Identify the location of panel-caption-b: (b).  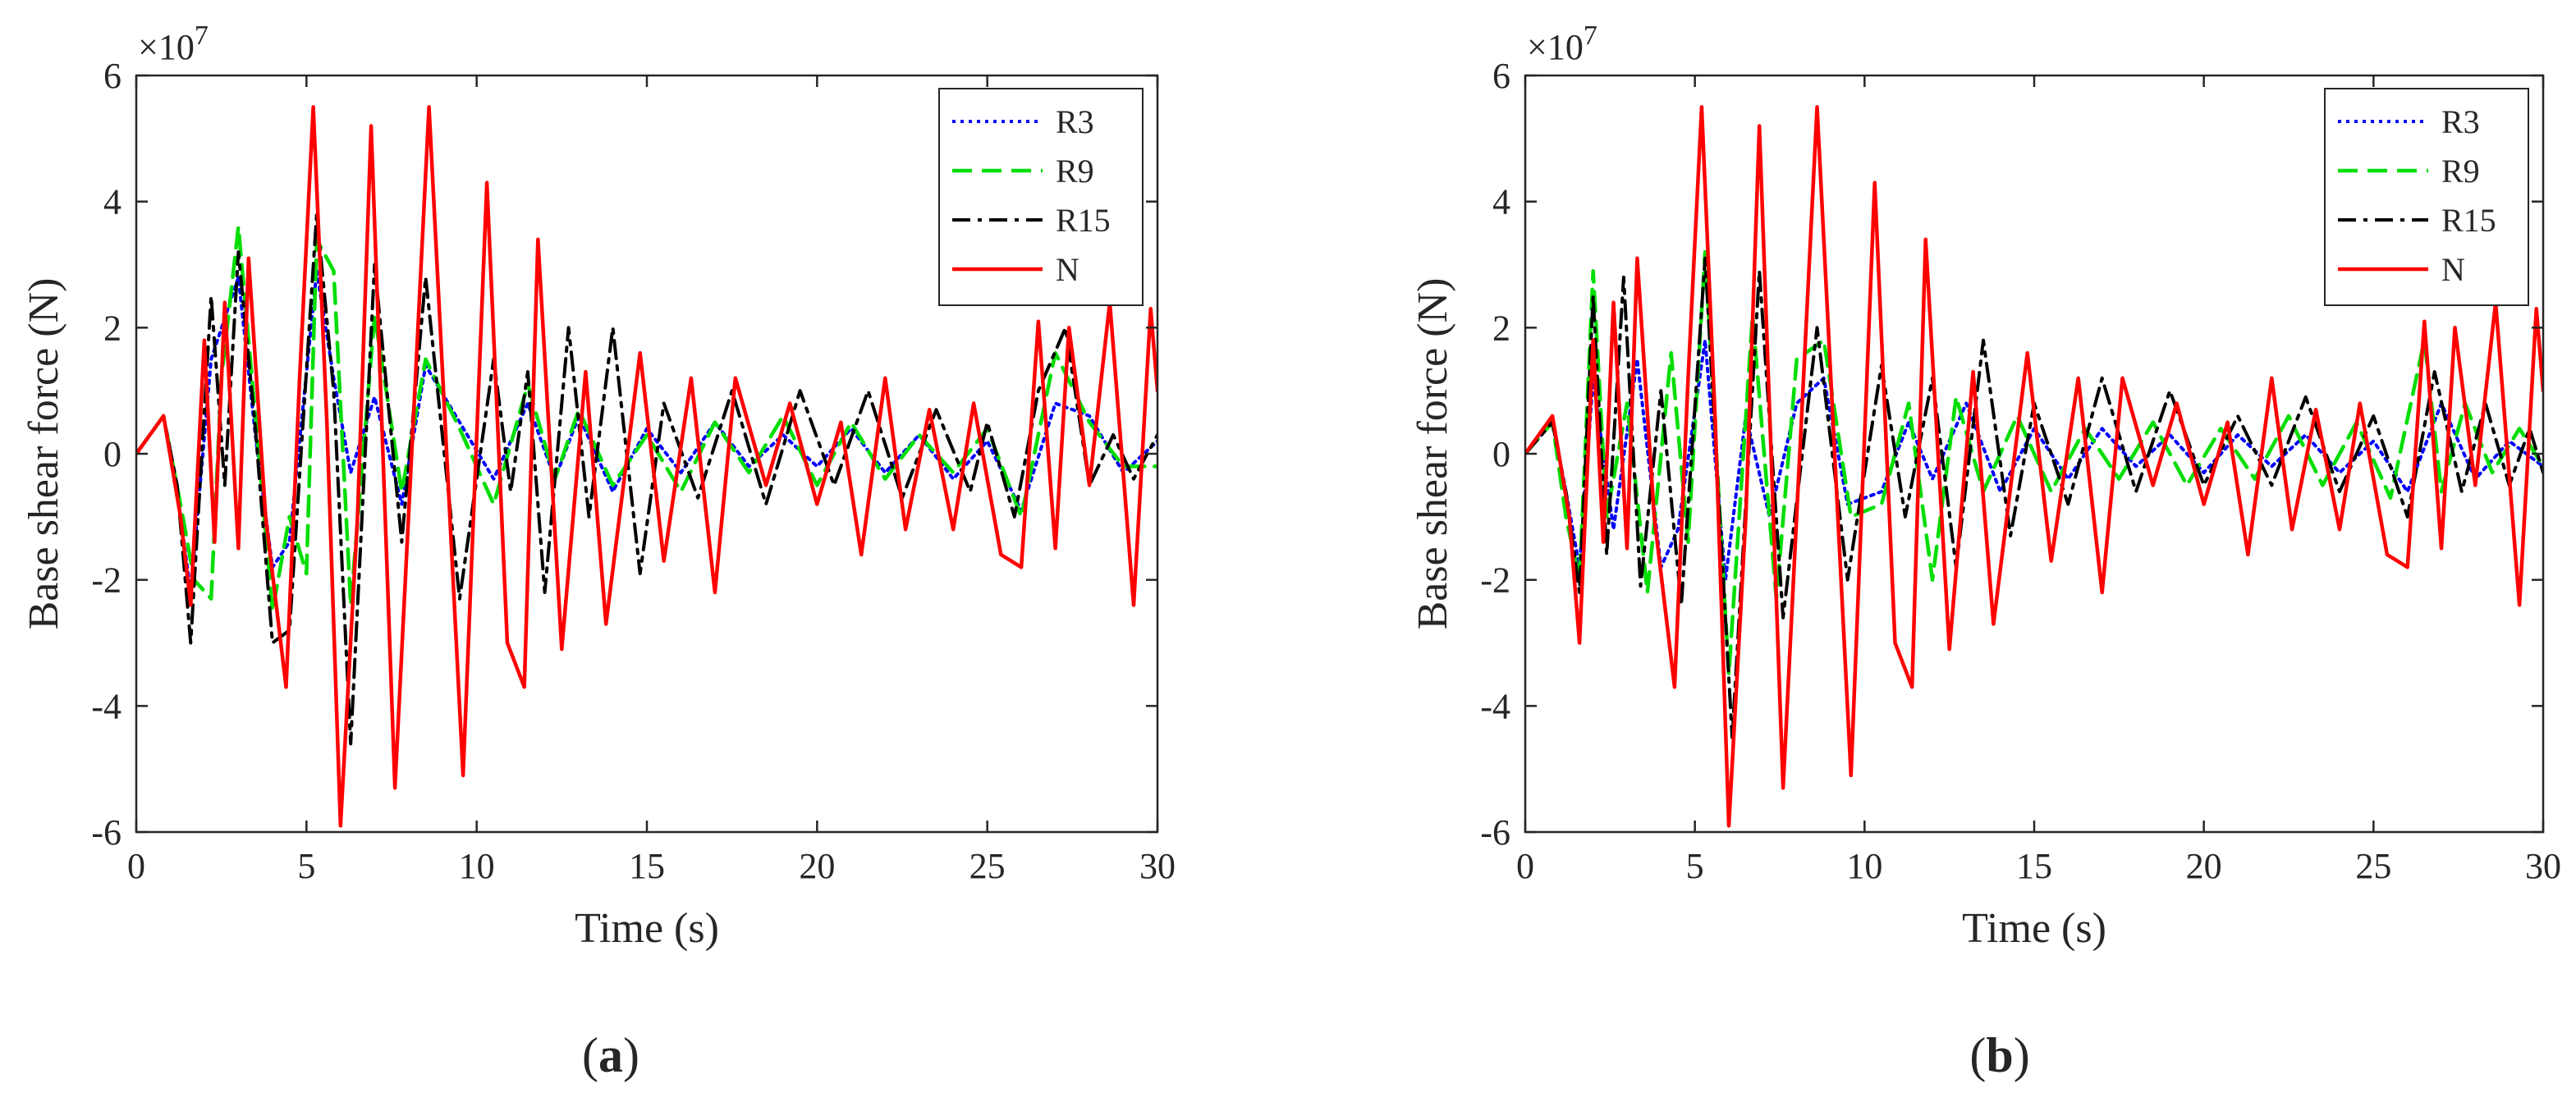
(1999, 1055).